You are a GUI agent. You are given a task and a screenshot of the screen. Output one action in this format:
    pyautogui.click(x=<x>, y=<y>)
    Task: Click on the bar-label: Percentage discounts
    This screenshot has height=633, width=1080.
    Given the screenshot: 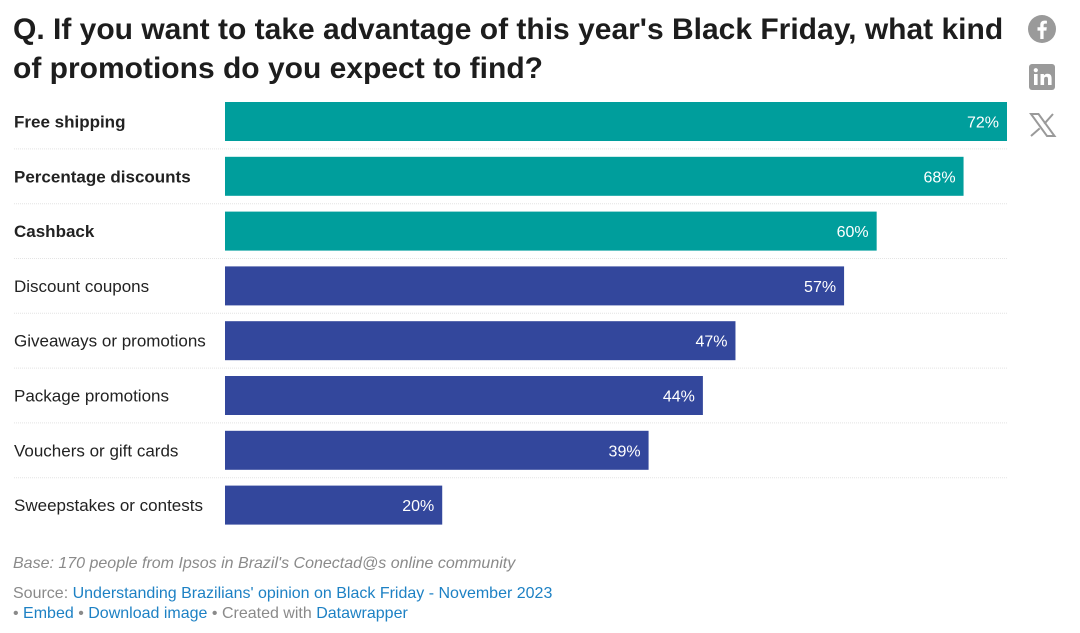 What is the action you would take?
    pyautogui.click(x=102, y=176)
    